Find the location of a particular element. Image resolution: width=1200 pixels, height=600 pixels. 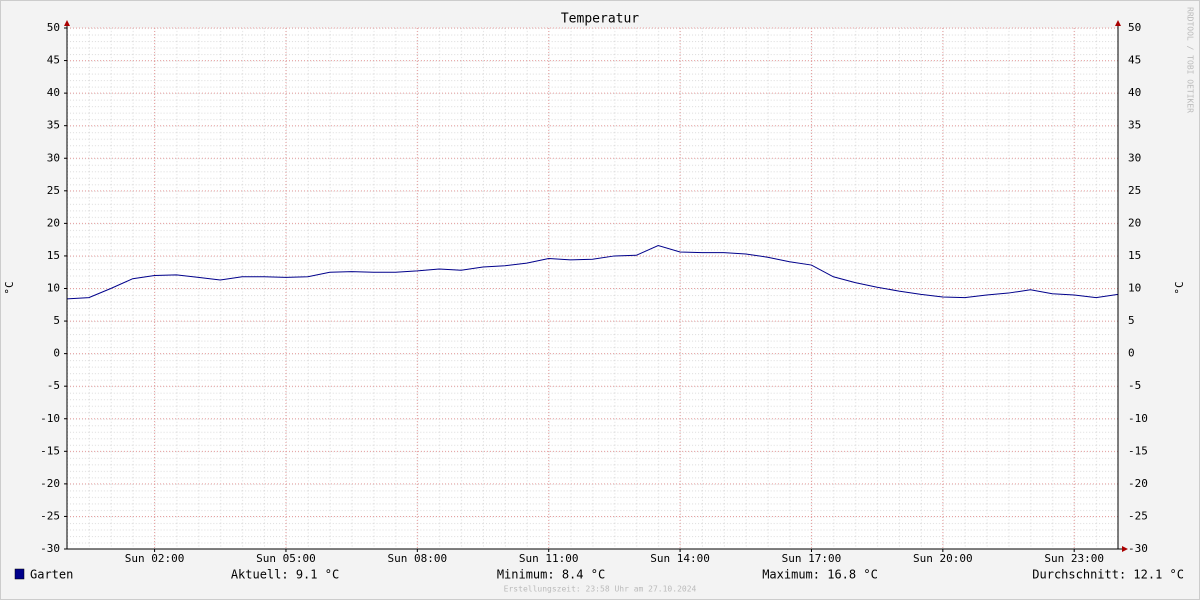

stat-current: Aktuell: 9.1 °C is located at coordinates (285, 575).